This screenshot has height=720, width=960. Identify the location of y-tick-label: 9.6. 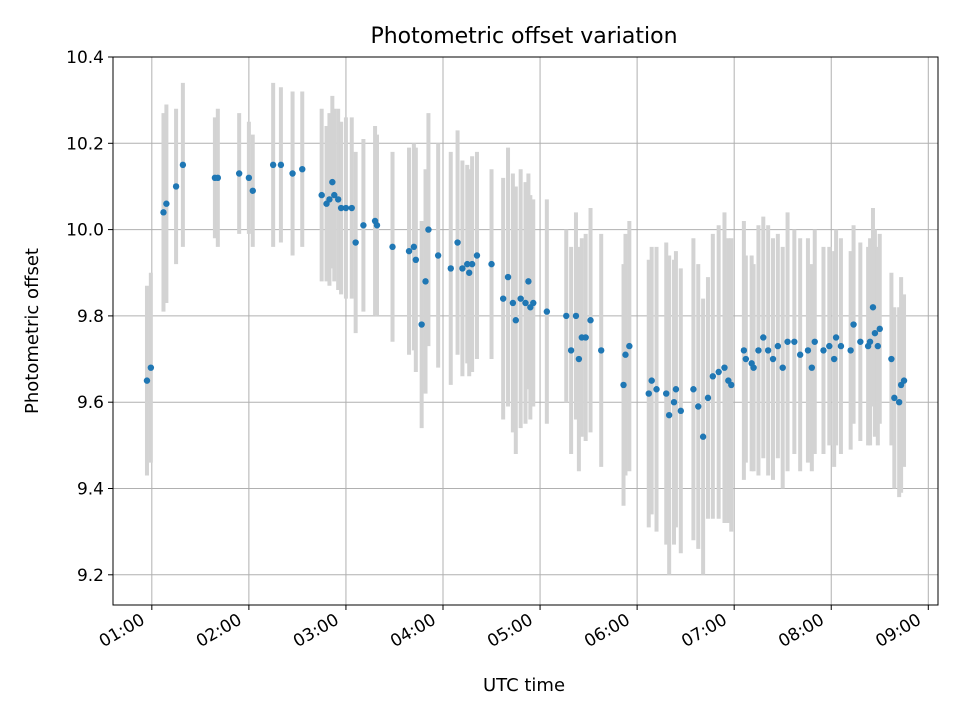
(90, 403).